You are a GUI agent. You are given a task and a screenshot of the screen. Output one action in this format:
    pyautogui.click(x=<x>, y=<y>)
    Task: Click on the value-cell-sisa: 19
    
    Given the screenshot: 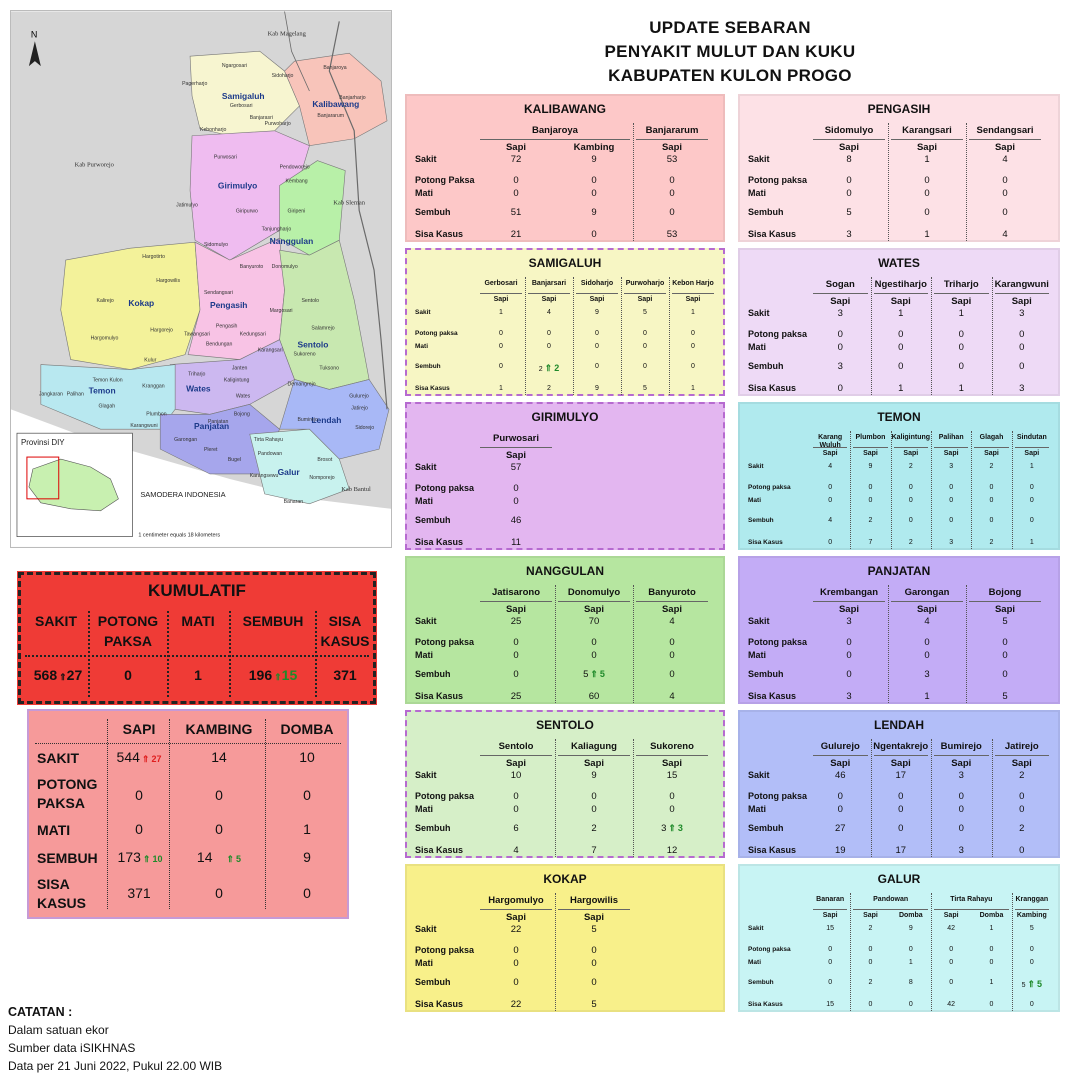 What is the action you would take?
    pyautogui.click(x=840, y=851)
    